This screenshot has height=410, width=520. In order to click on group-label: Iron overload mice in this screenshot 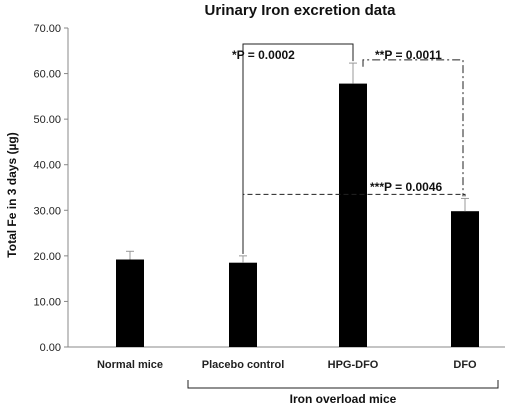, I will do `click(343, 399)`.